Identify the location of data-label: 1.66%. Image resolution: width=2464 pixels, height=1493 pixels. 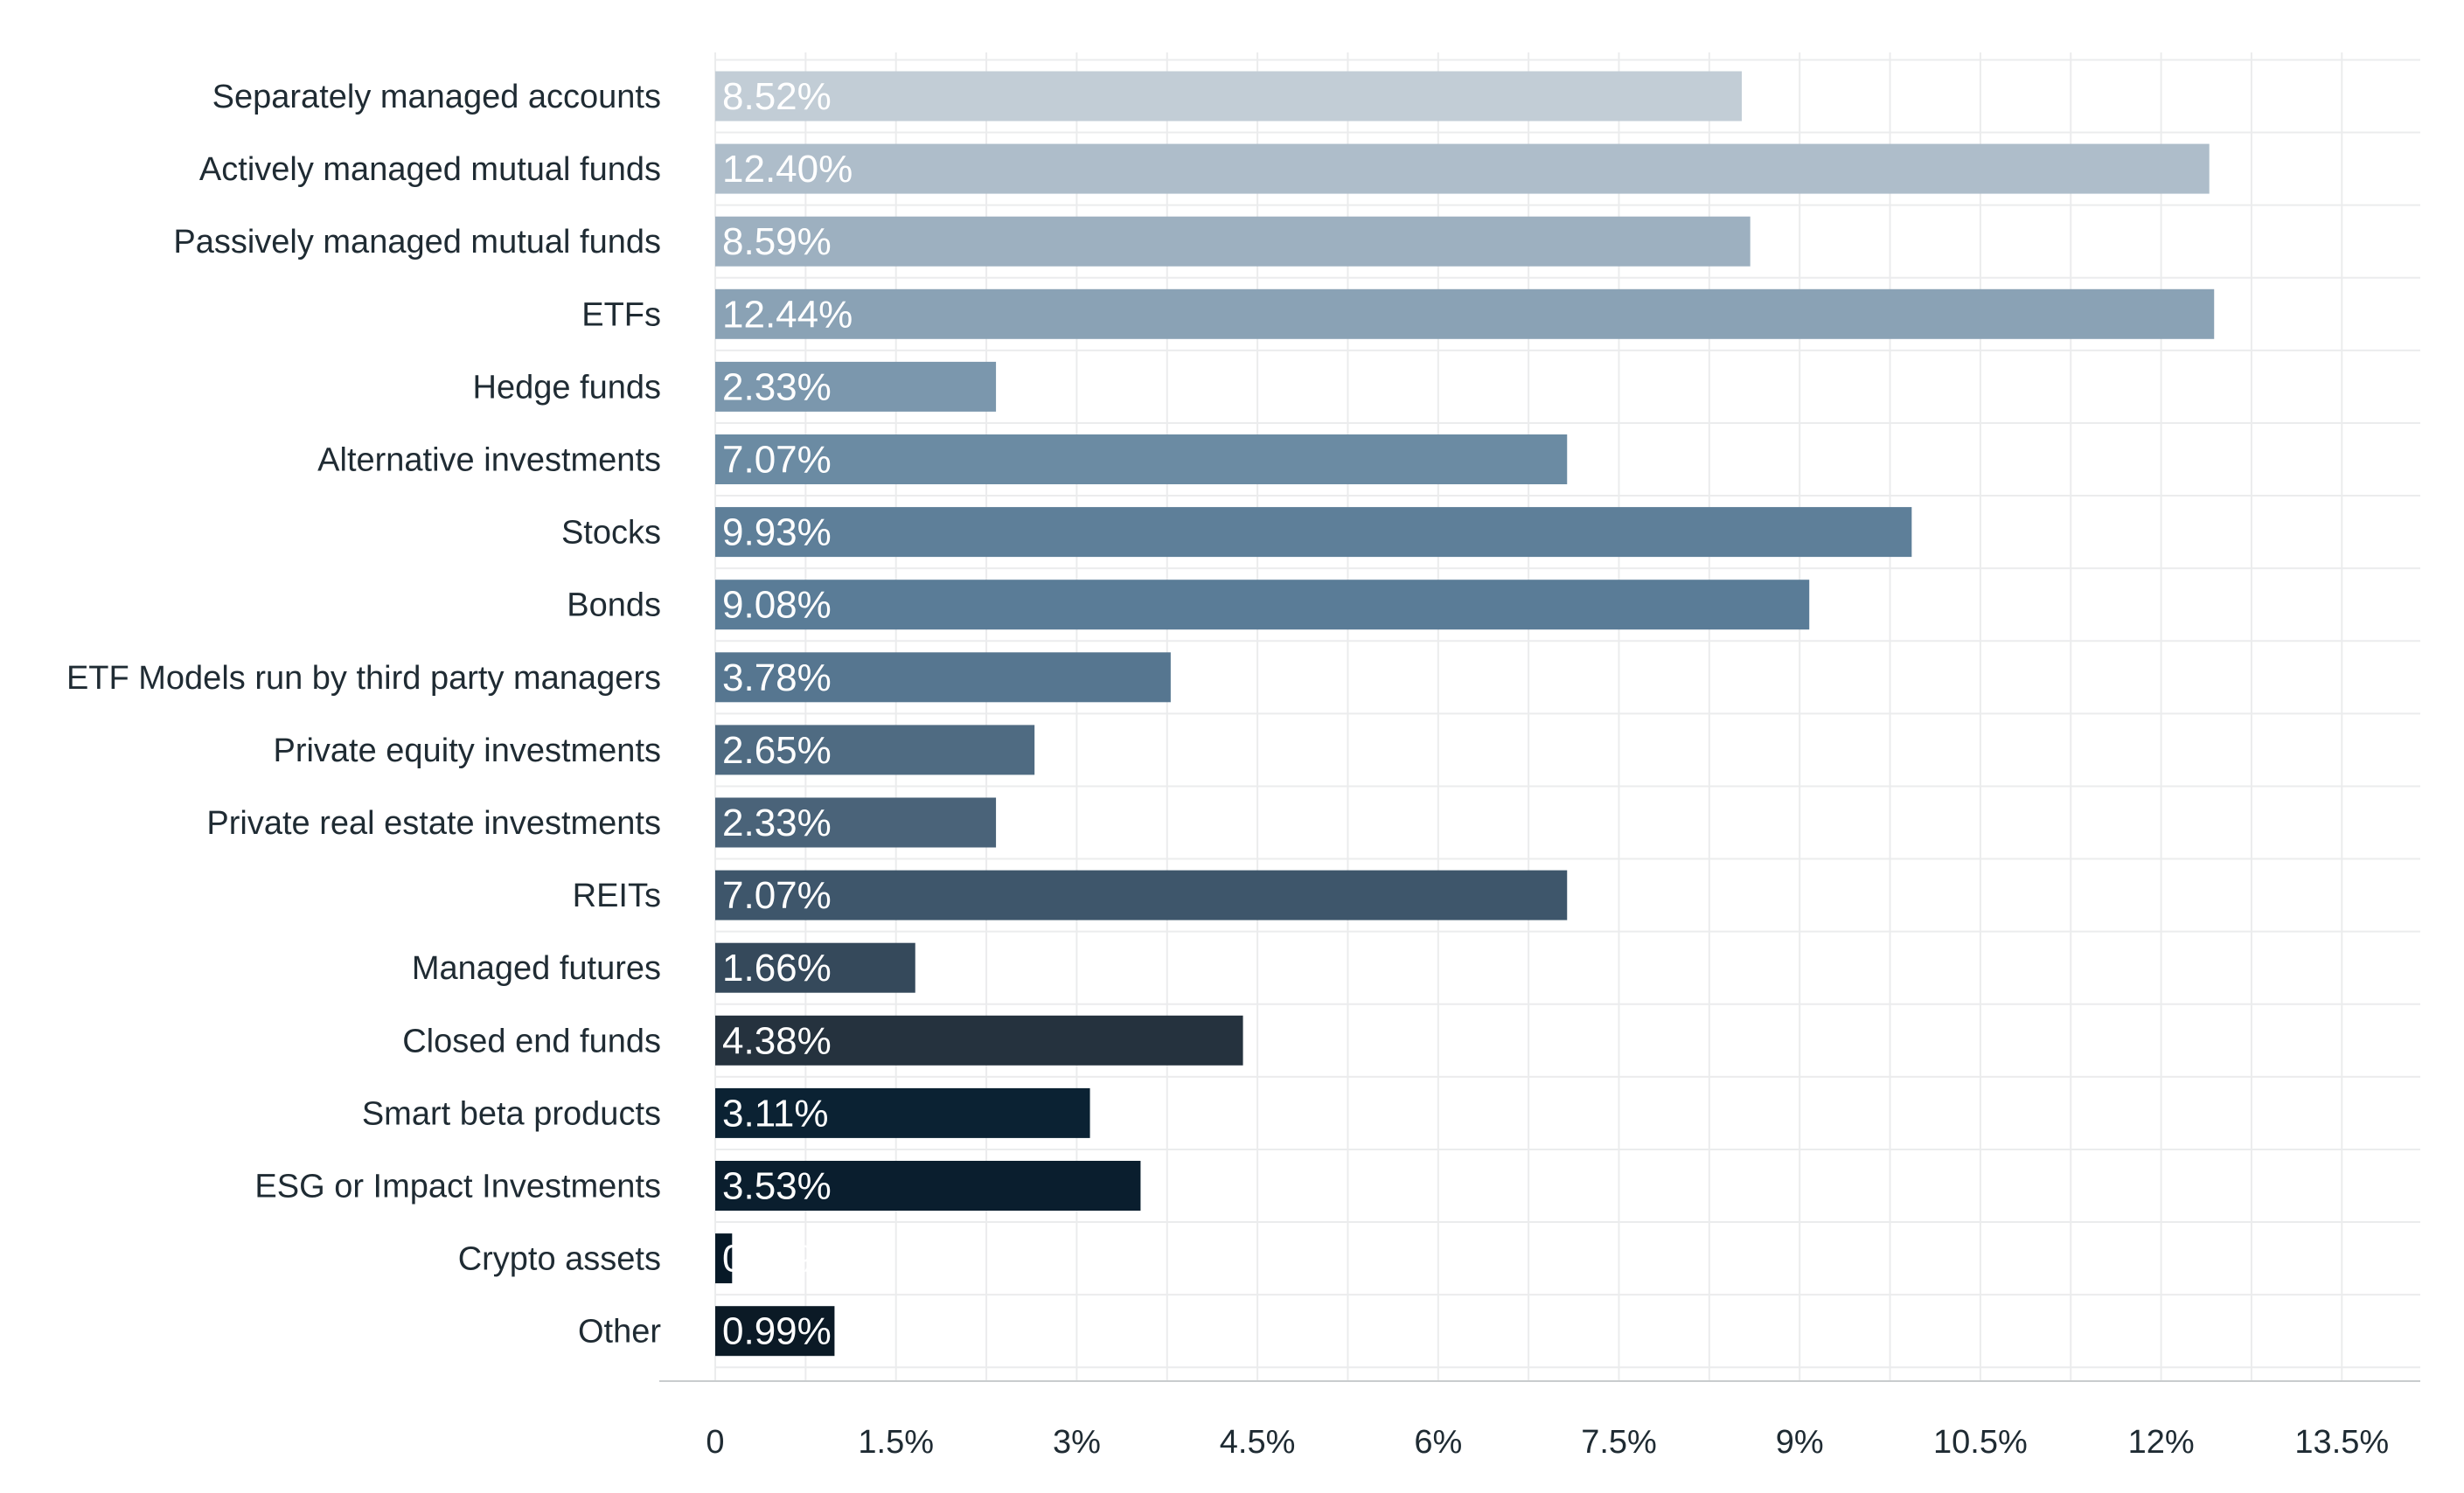
(777, 969).